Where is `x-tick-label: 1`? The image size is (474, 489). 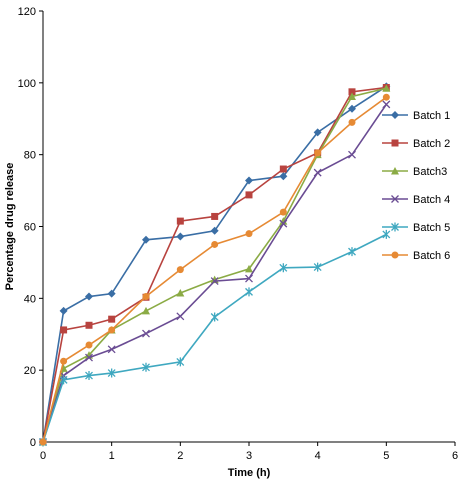
x-tick-label: 1 is located at coordinates (112, 456).